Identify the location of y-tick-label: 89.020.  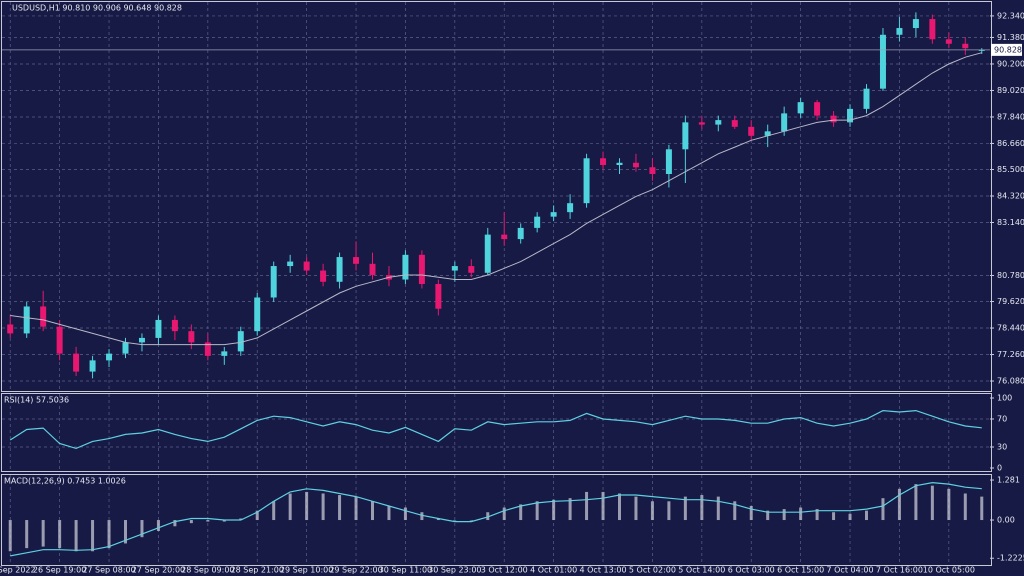
(1010, 90).